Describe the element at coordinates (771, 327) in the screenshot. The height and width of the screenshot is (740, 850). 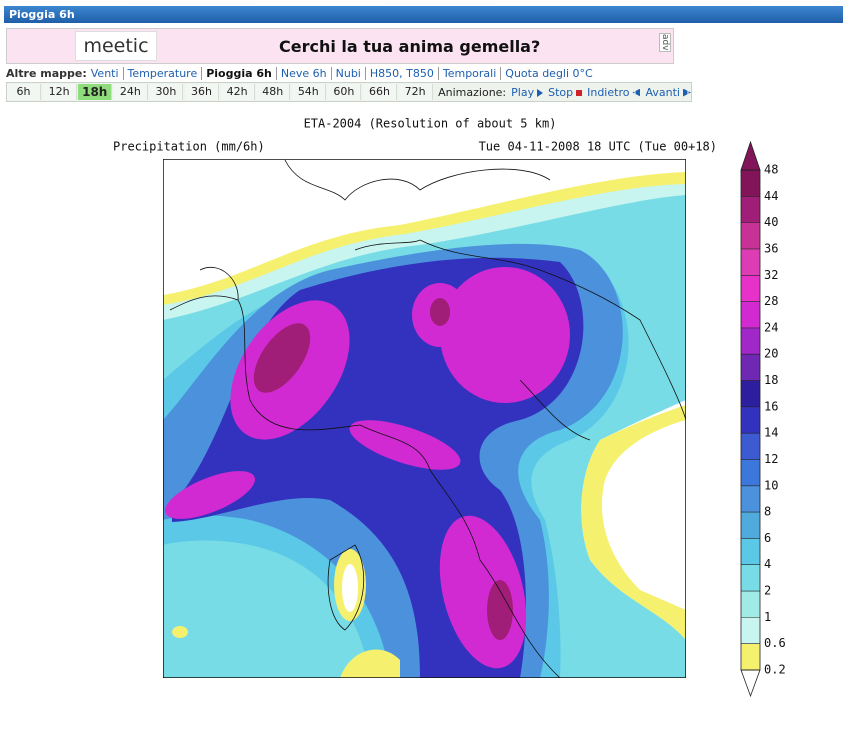
I see `colorbar-label: 24` at that location.